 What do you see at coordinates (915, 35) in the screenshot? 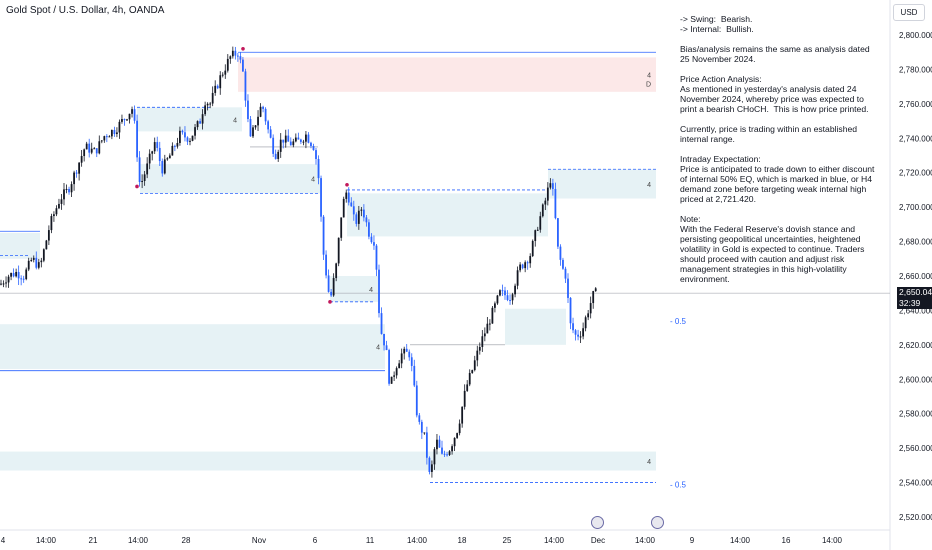
I see `price-axis-tick: 2,800.000` at bounding box center [915, 35].